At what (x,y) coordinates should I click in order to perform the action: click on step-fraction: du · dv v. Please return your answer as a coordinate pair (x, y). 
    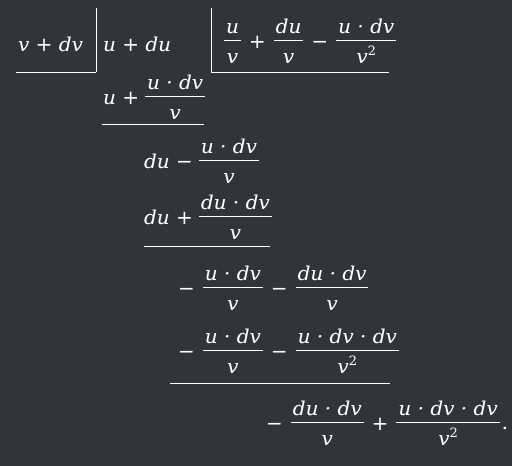
    Looking at the image, I should click on (235, 218).